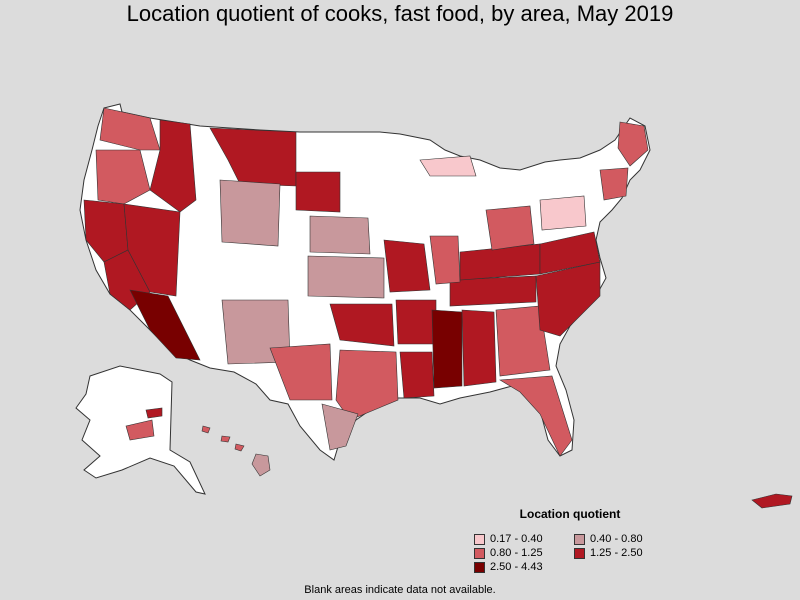 This screenshot has width=800, height=600. I want to click on hawaii-islands, so click(236, 451).